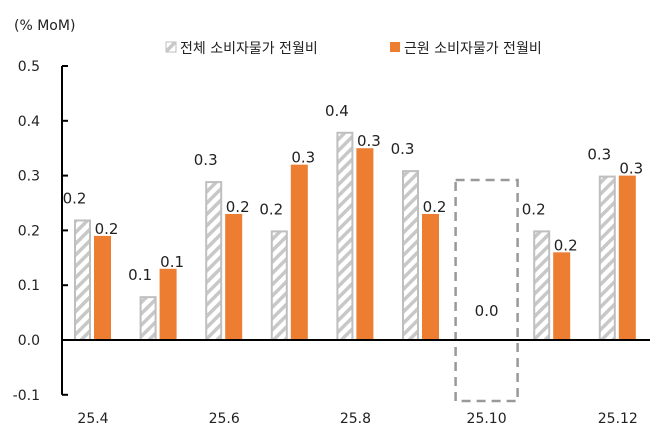 The image size is (657, 437). Describe the element at coordinates (44, 26) in the screenshot. I see `y-unit-label: (% MoM)` at that location.